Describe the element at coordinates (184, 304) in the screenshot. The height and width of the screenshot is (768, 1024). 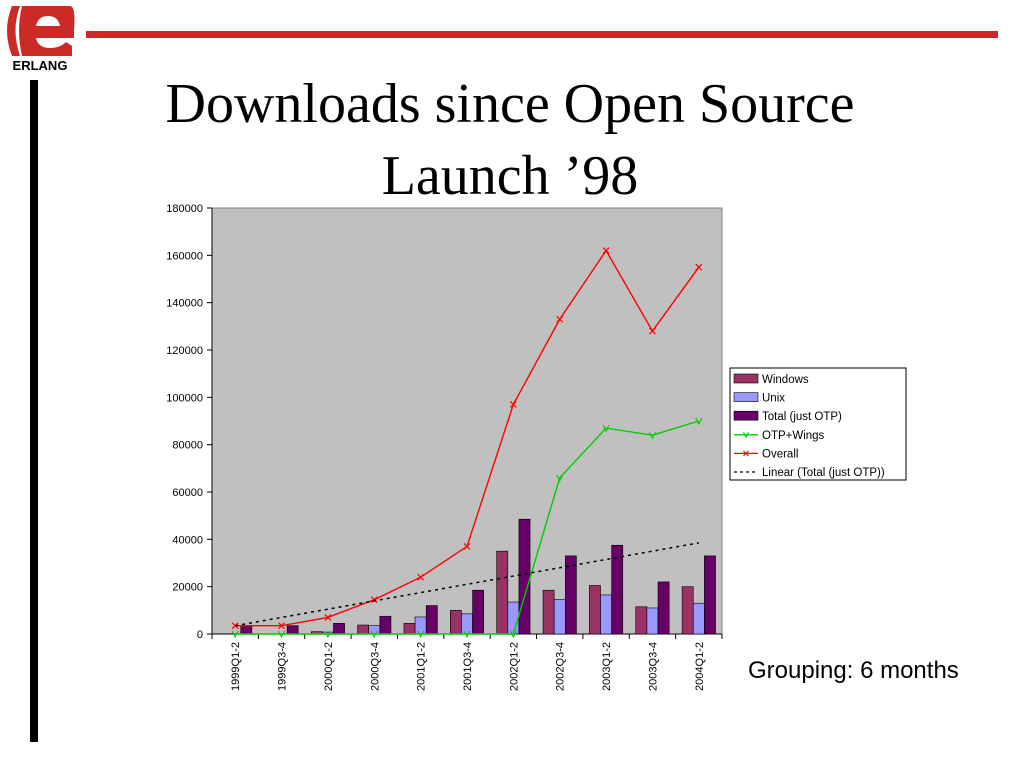
I see `y-tick-label: 140000` at that location.